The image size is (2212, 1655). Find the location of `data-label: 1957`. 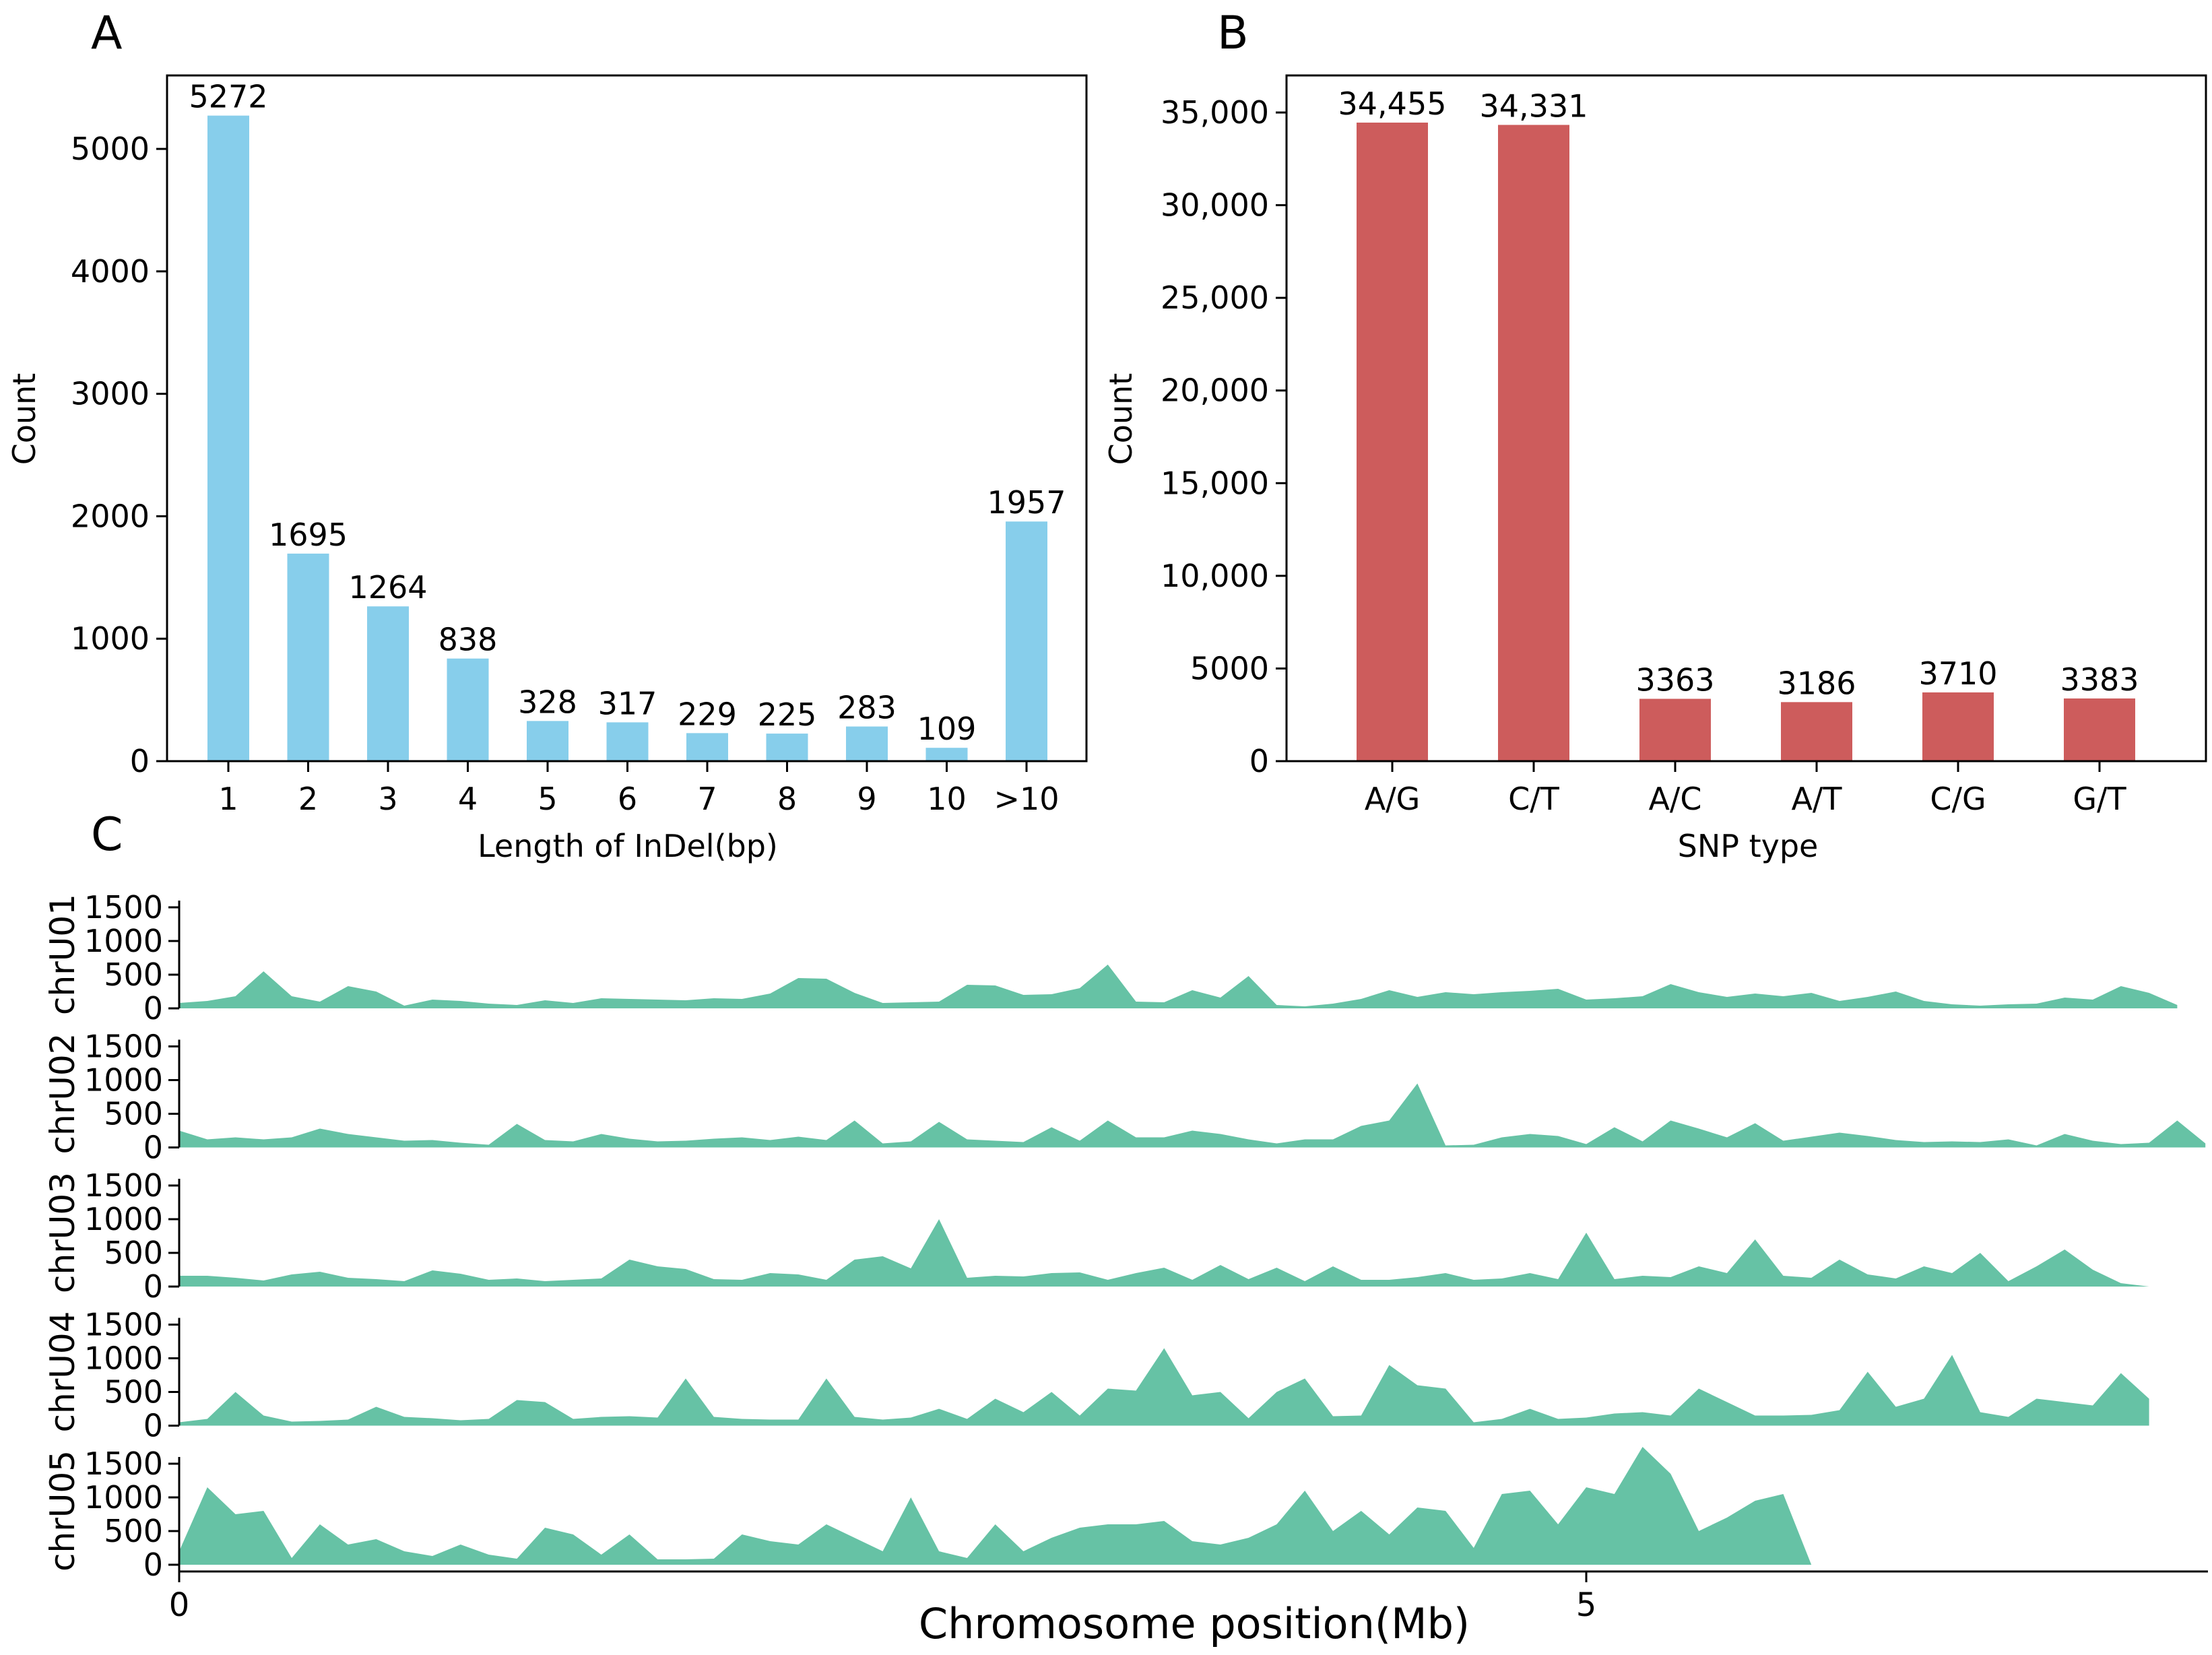

data-label: 1957 is located at coordinates (1026, 502).